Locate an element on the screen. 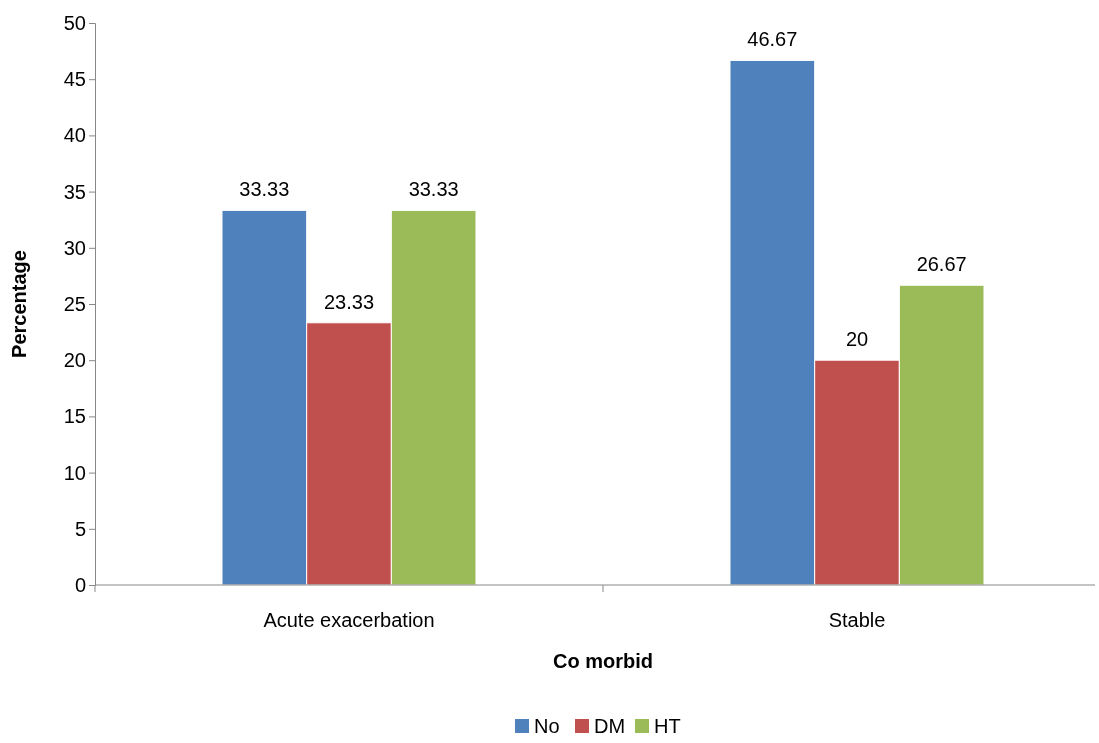 Image resolution: width=1099 pixels, height=743 pixels. legend-label: No is located at coordinates (547, 726).